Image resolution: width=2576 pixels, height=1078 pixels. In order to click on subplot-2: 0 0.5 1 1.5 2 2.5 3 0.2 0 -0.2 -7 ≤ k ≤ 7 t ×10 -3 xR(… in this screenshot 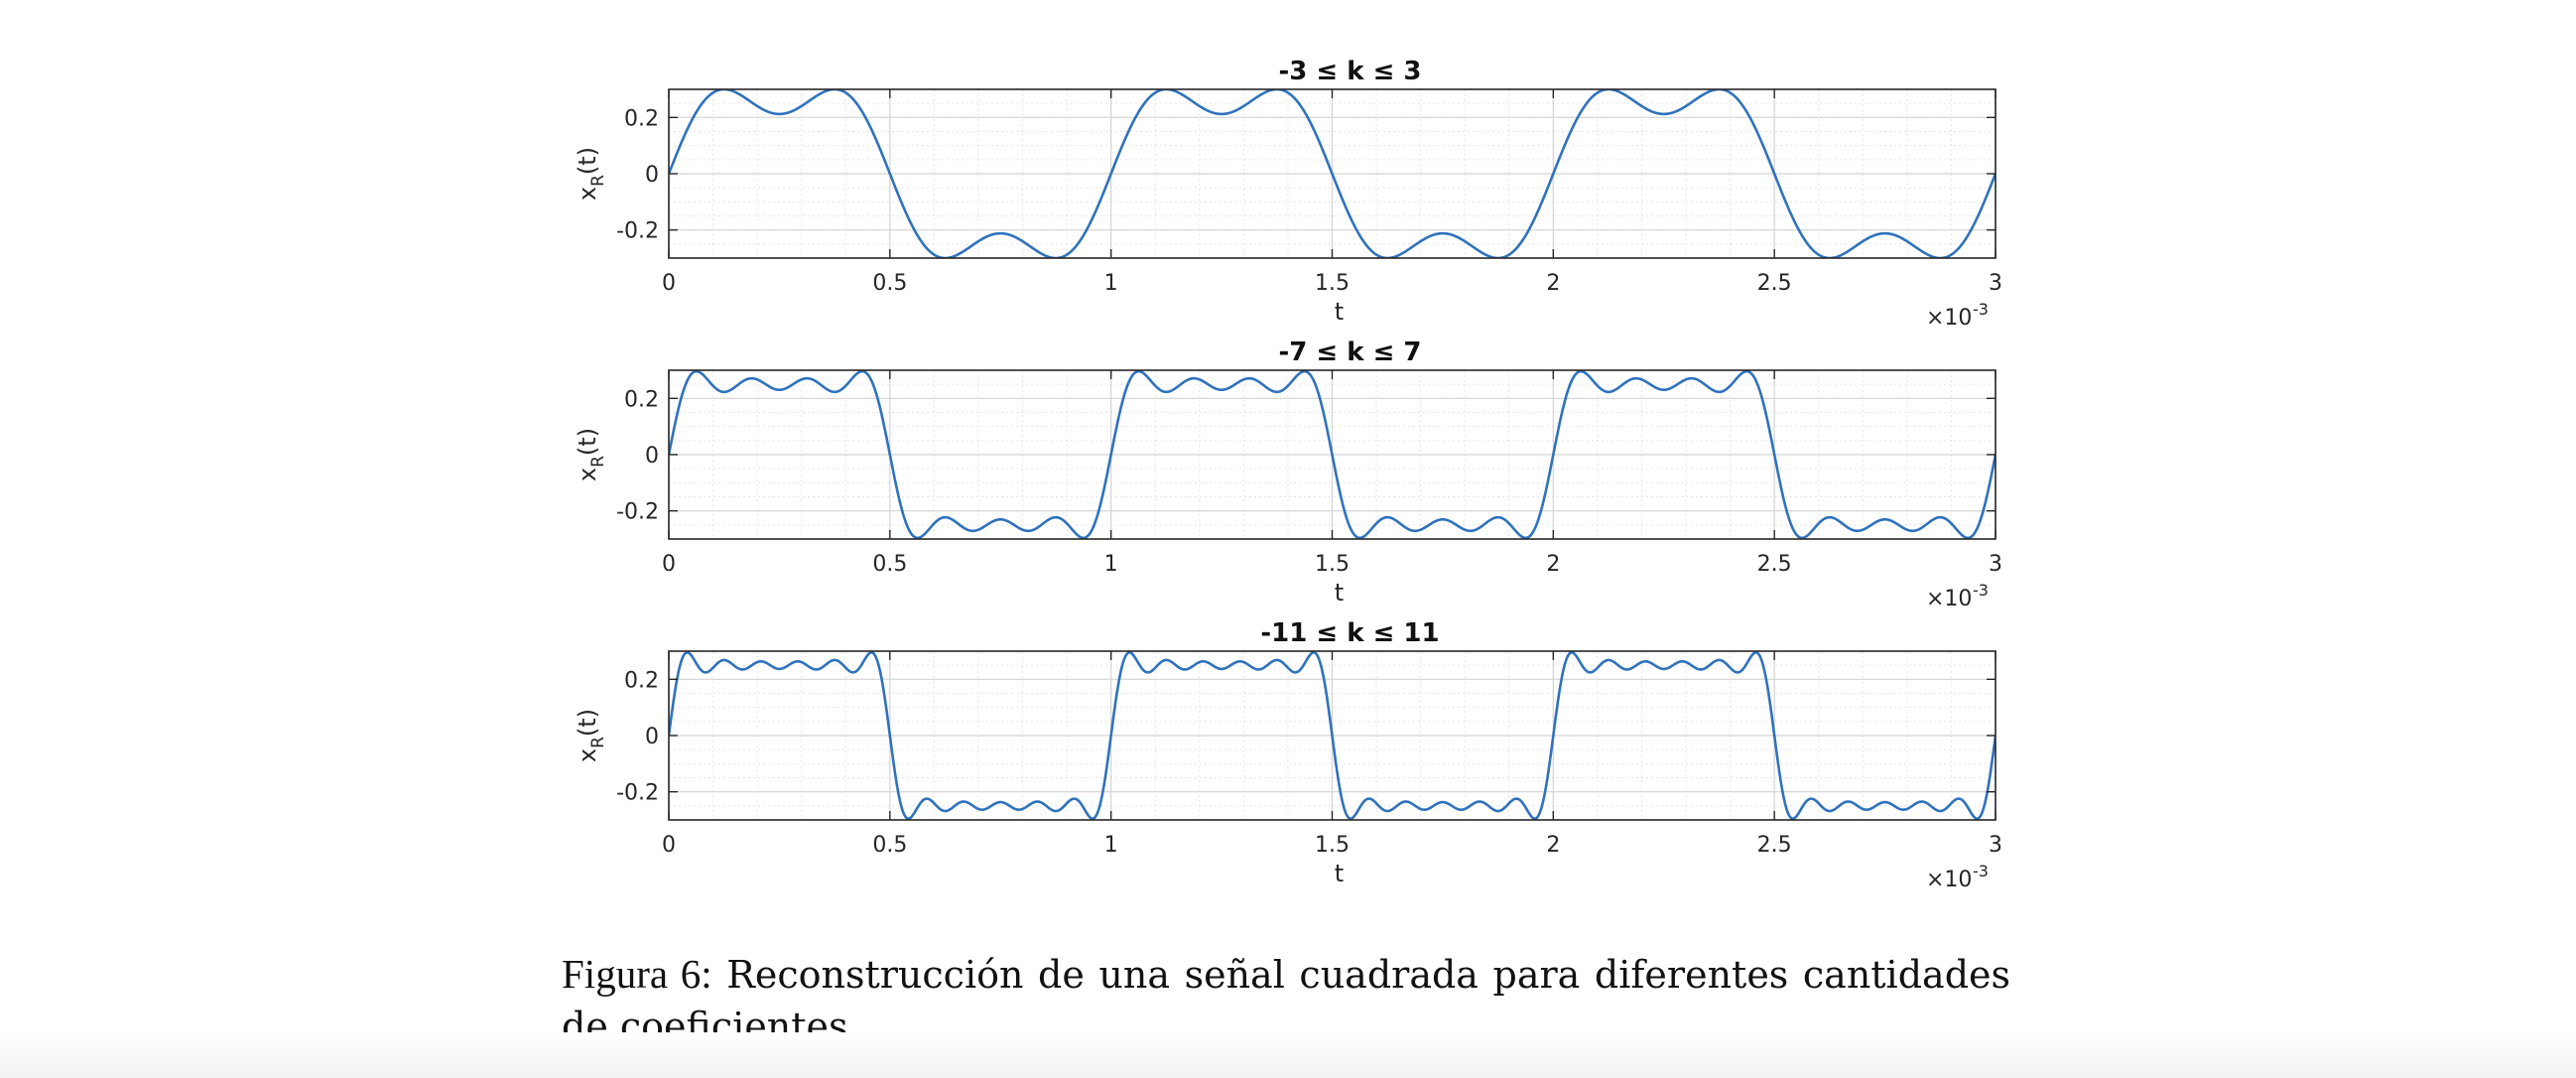, I will do `click(1288, 474)`.